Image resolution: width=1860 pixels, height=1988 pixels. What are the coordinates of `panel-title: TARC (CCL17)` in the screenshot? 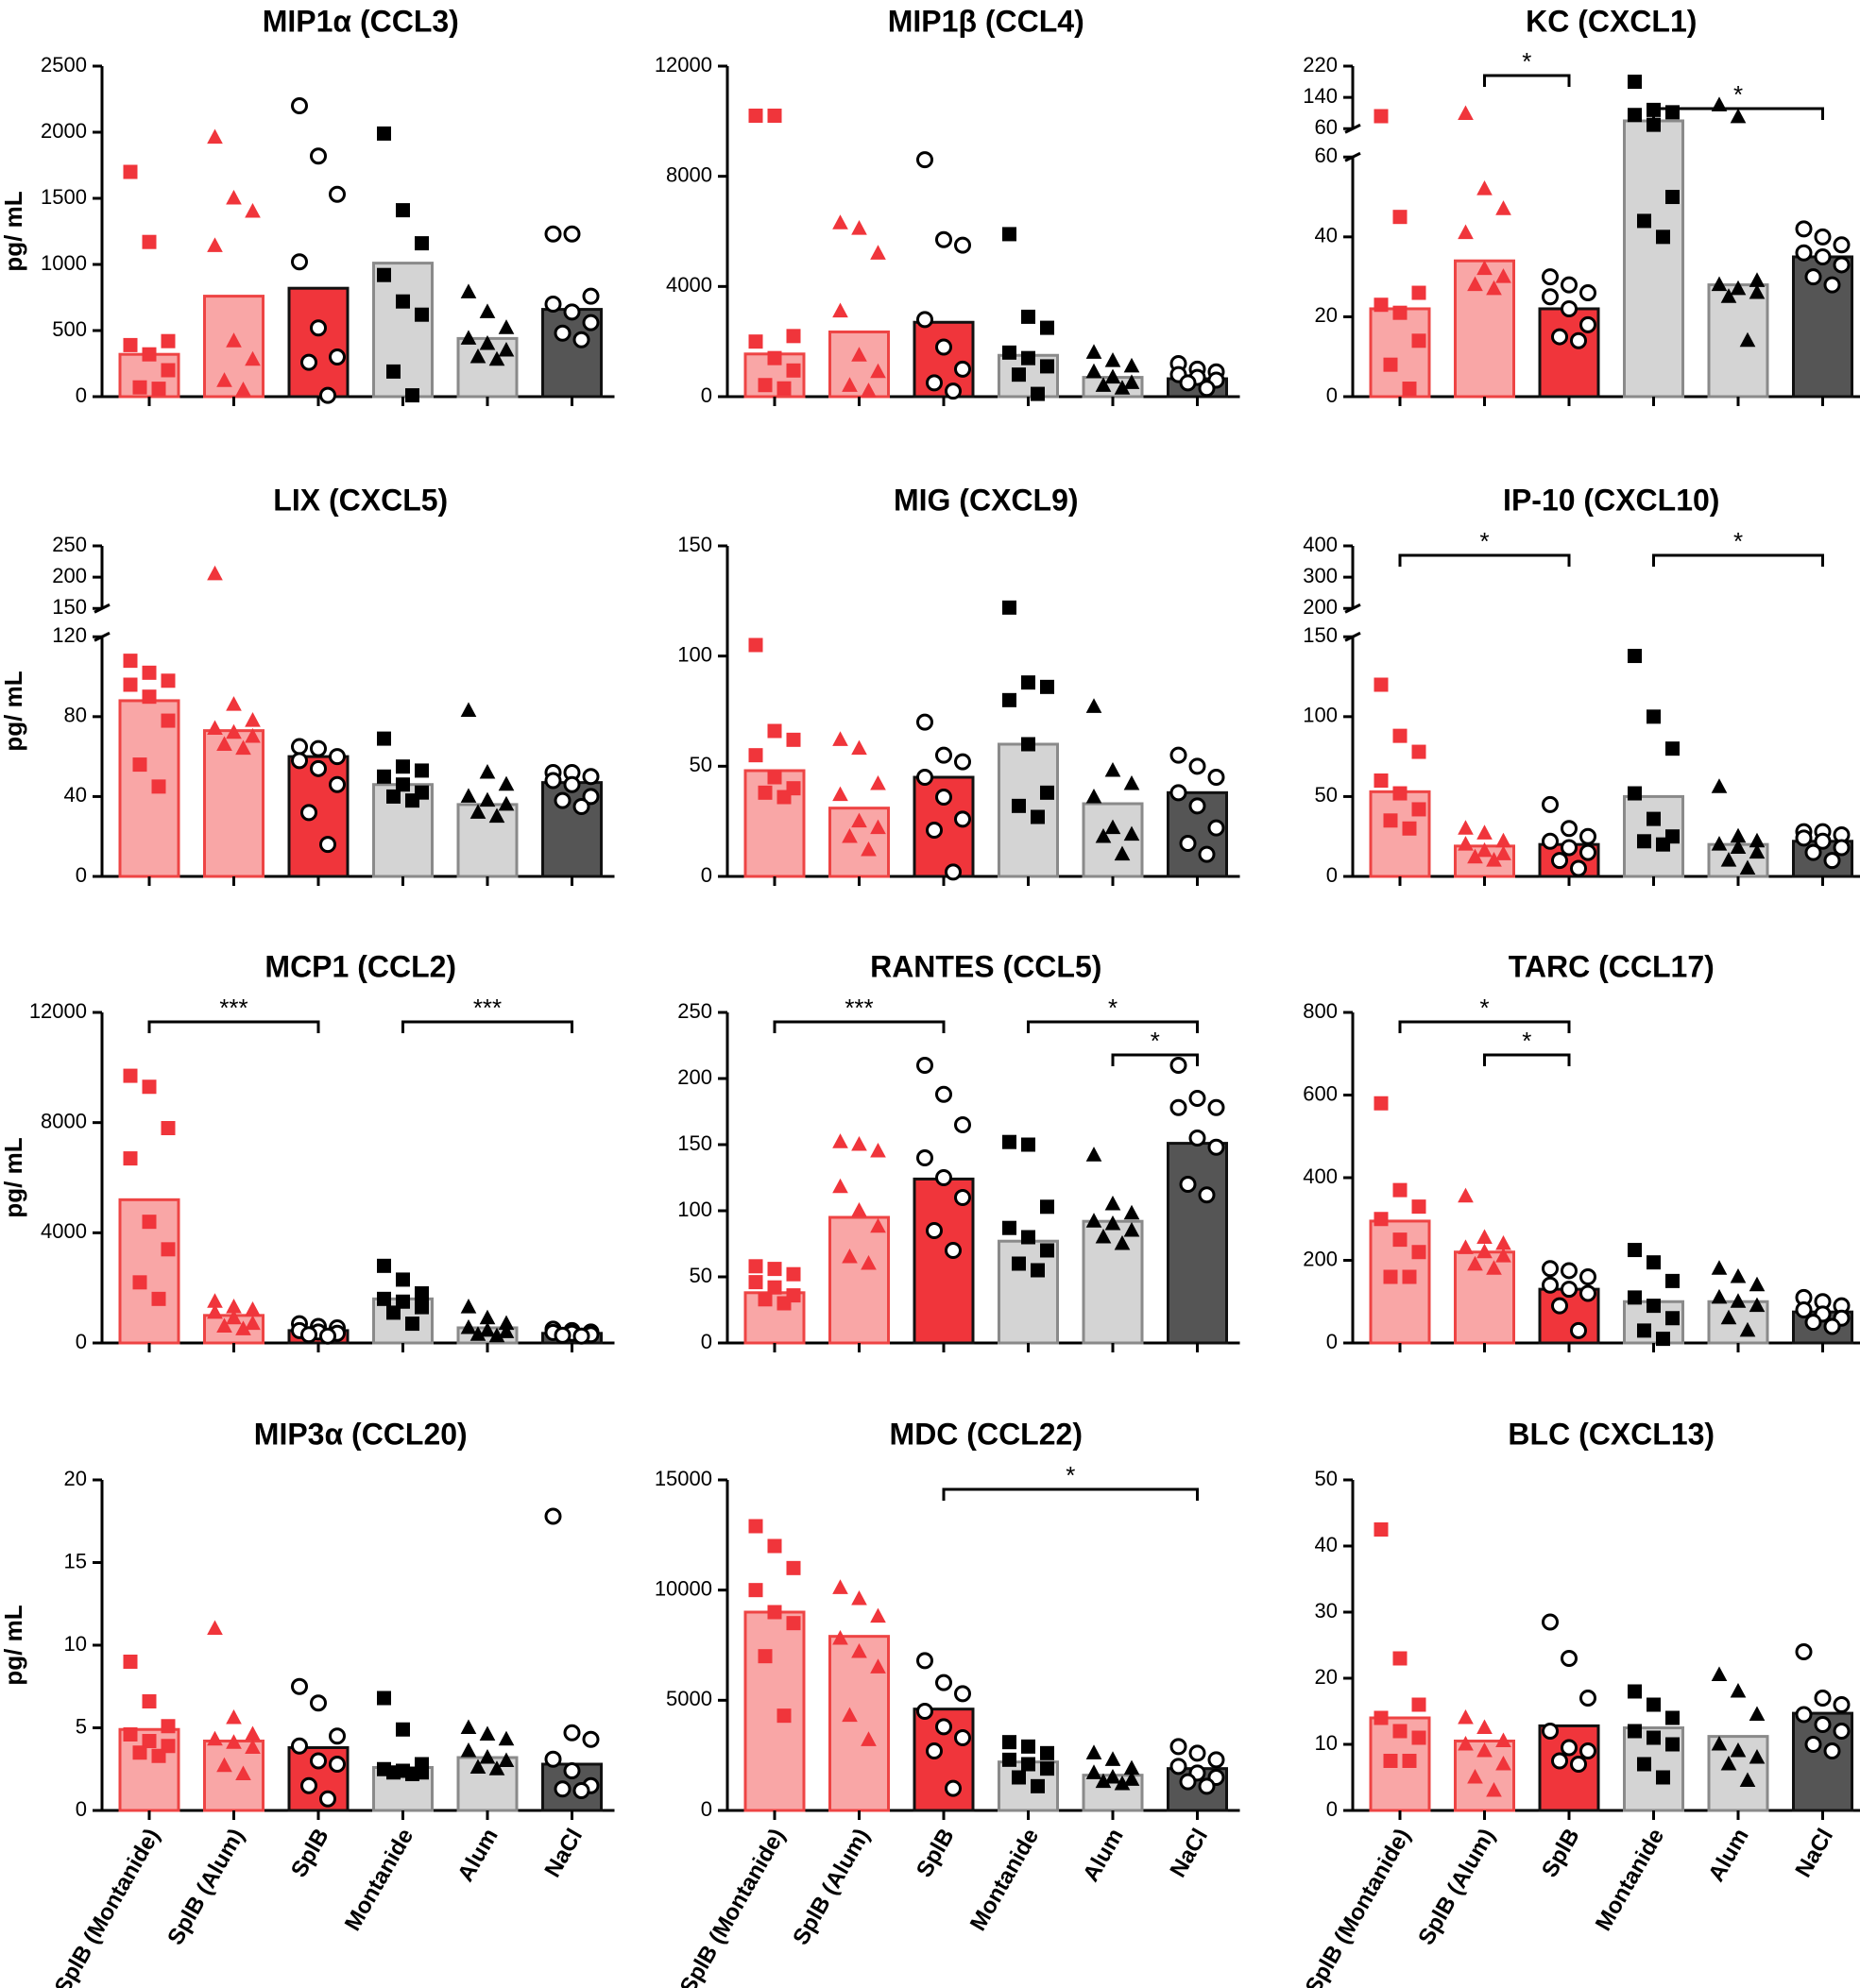 It's located at (1612, 966).